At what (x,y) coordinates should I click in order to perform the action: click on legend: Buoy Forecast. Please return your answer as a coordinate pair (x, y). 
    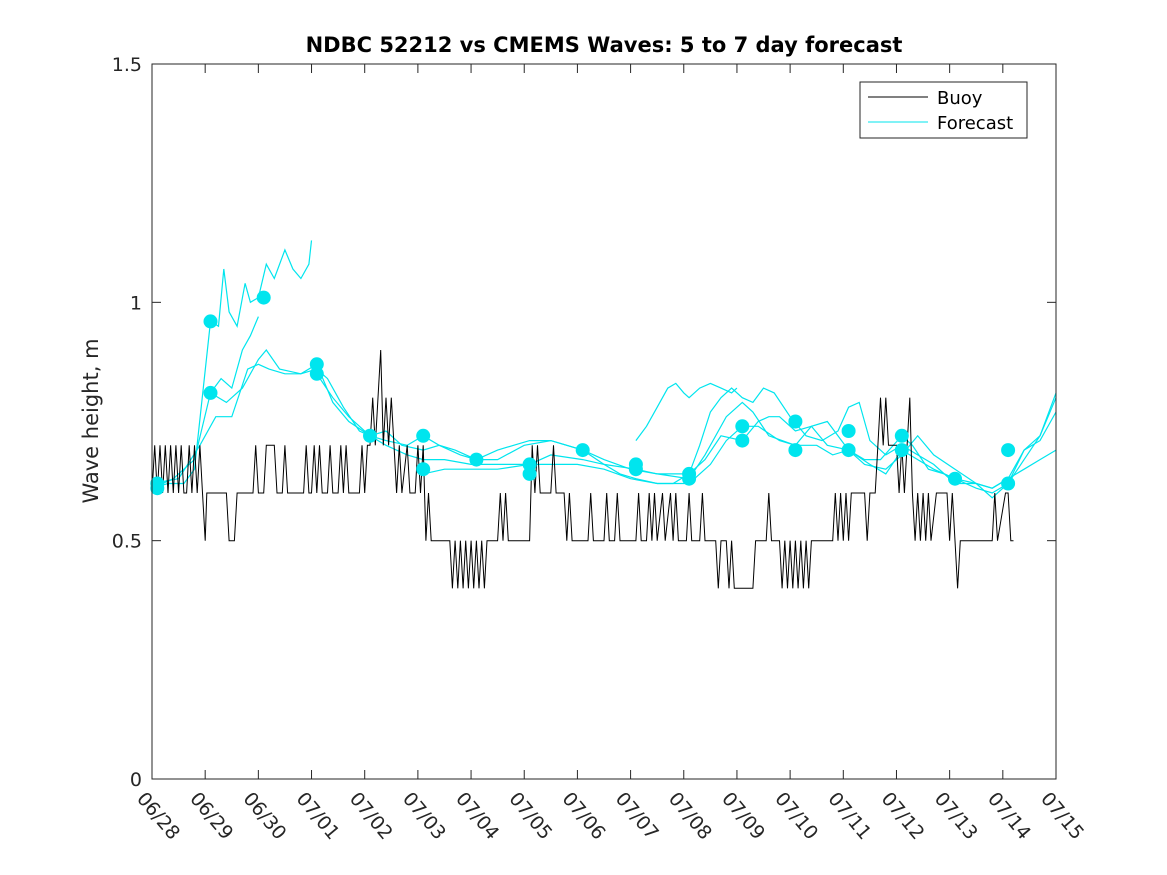
    Looking at the image, I should click on (943, 110).